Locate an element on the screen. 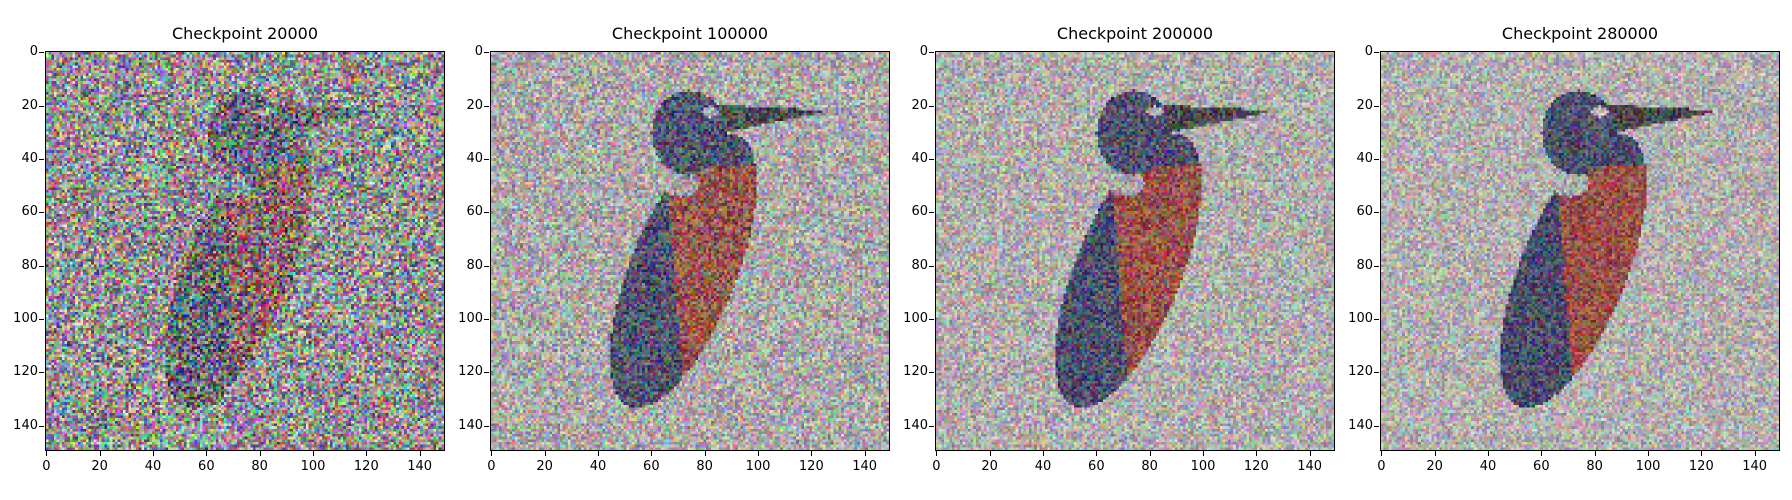 Image resolution: width=1792 pixels, height=500 pixels. y-tick-label: 100 is located at coordinates (470, 318).